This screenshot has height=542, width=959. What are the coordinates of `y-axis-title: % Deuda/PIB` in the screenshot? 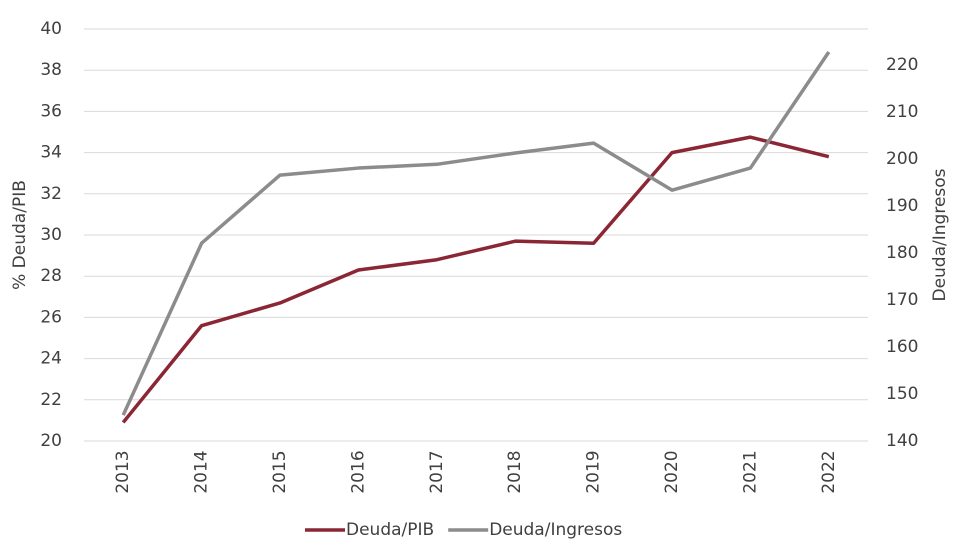 It's located at (20, 235).